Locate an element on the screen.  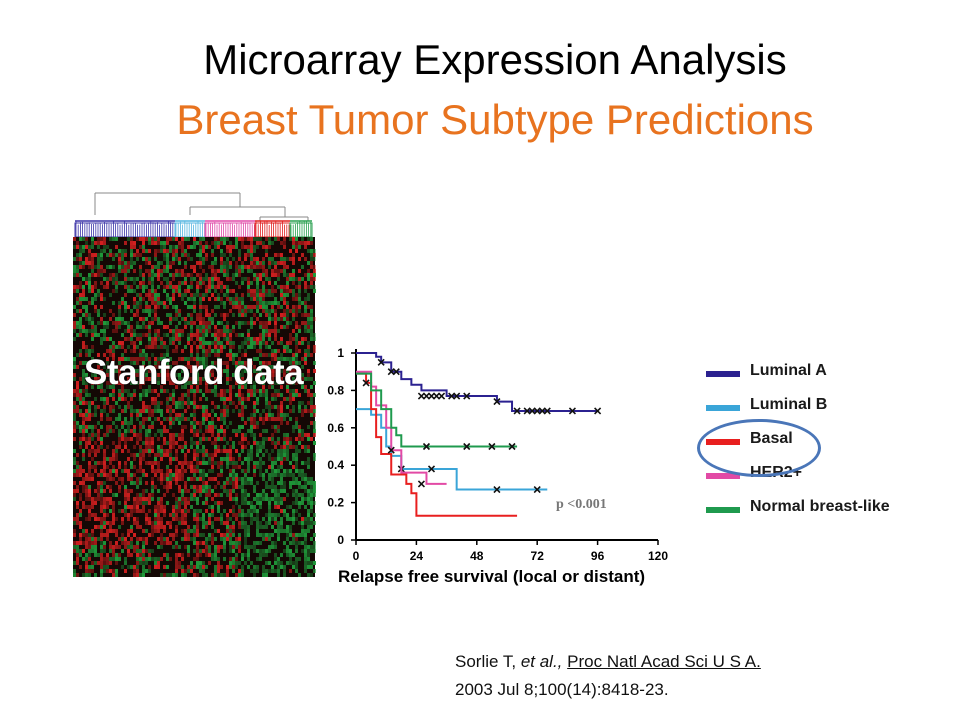
x-axis-label: Relapse free survival (local or distant) is located at coordinates (491, 576).